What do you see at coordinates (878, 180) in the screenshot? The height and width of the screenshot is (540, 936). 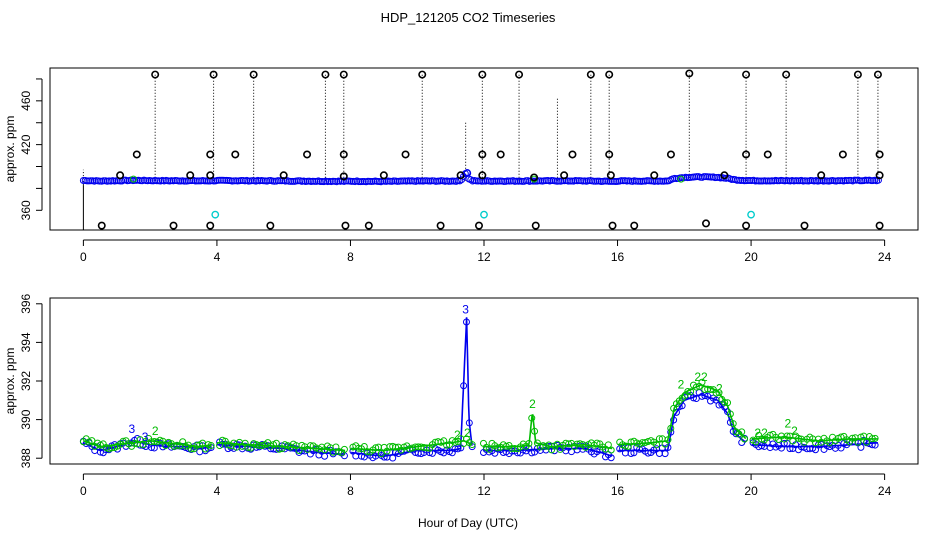 I see `baseline-marker` at bounding box center [878, 180].